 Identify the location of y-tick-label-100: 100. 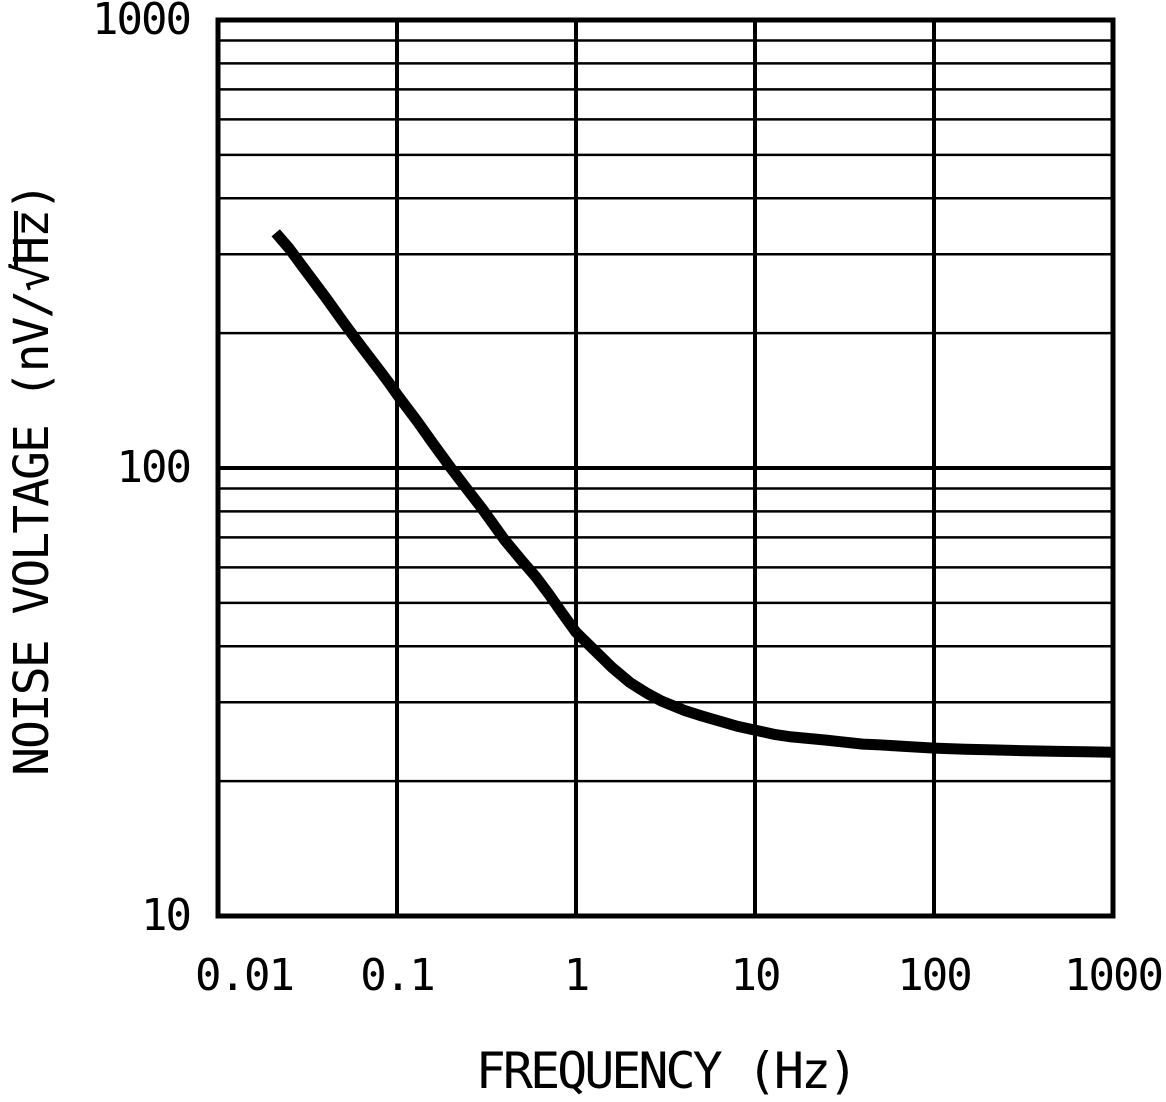
(154, 467).